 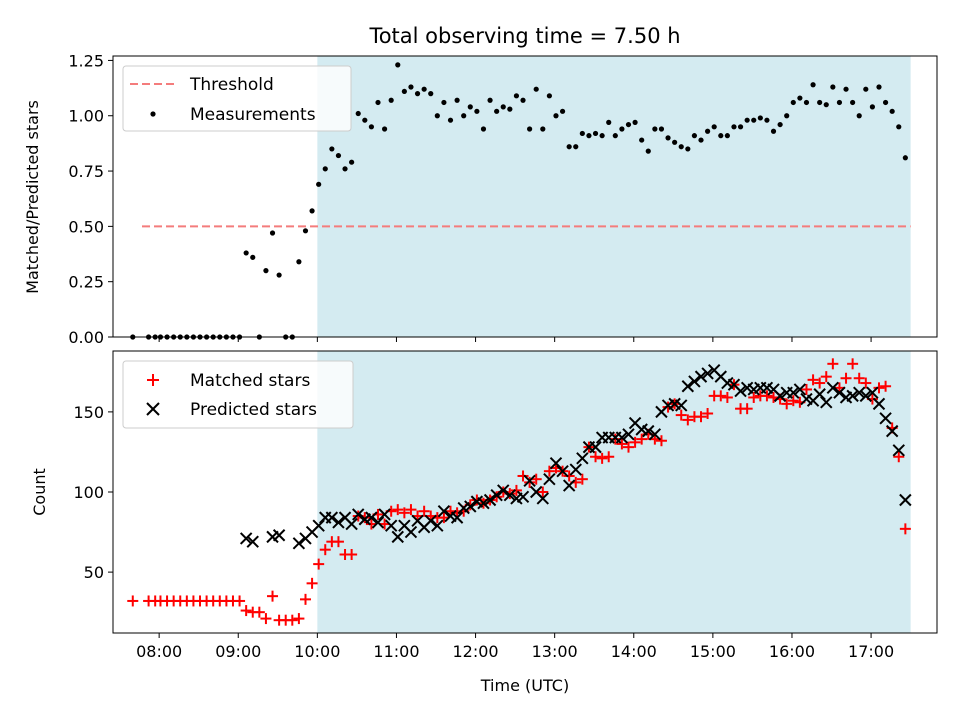 What do you see at coordinates (153, 114) in the screenshot?
I see `measurements-legend-swatch` at bounding box center [153, 114].